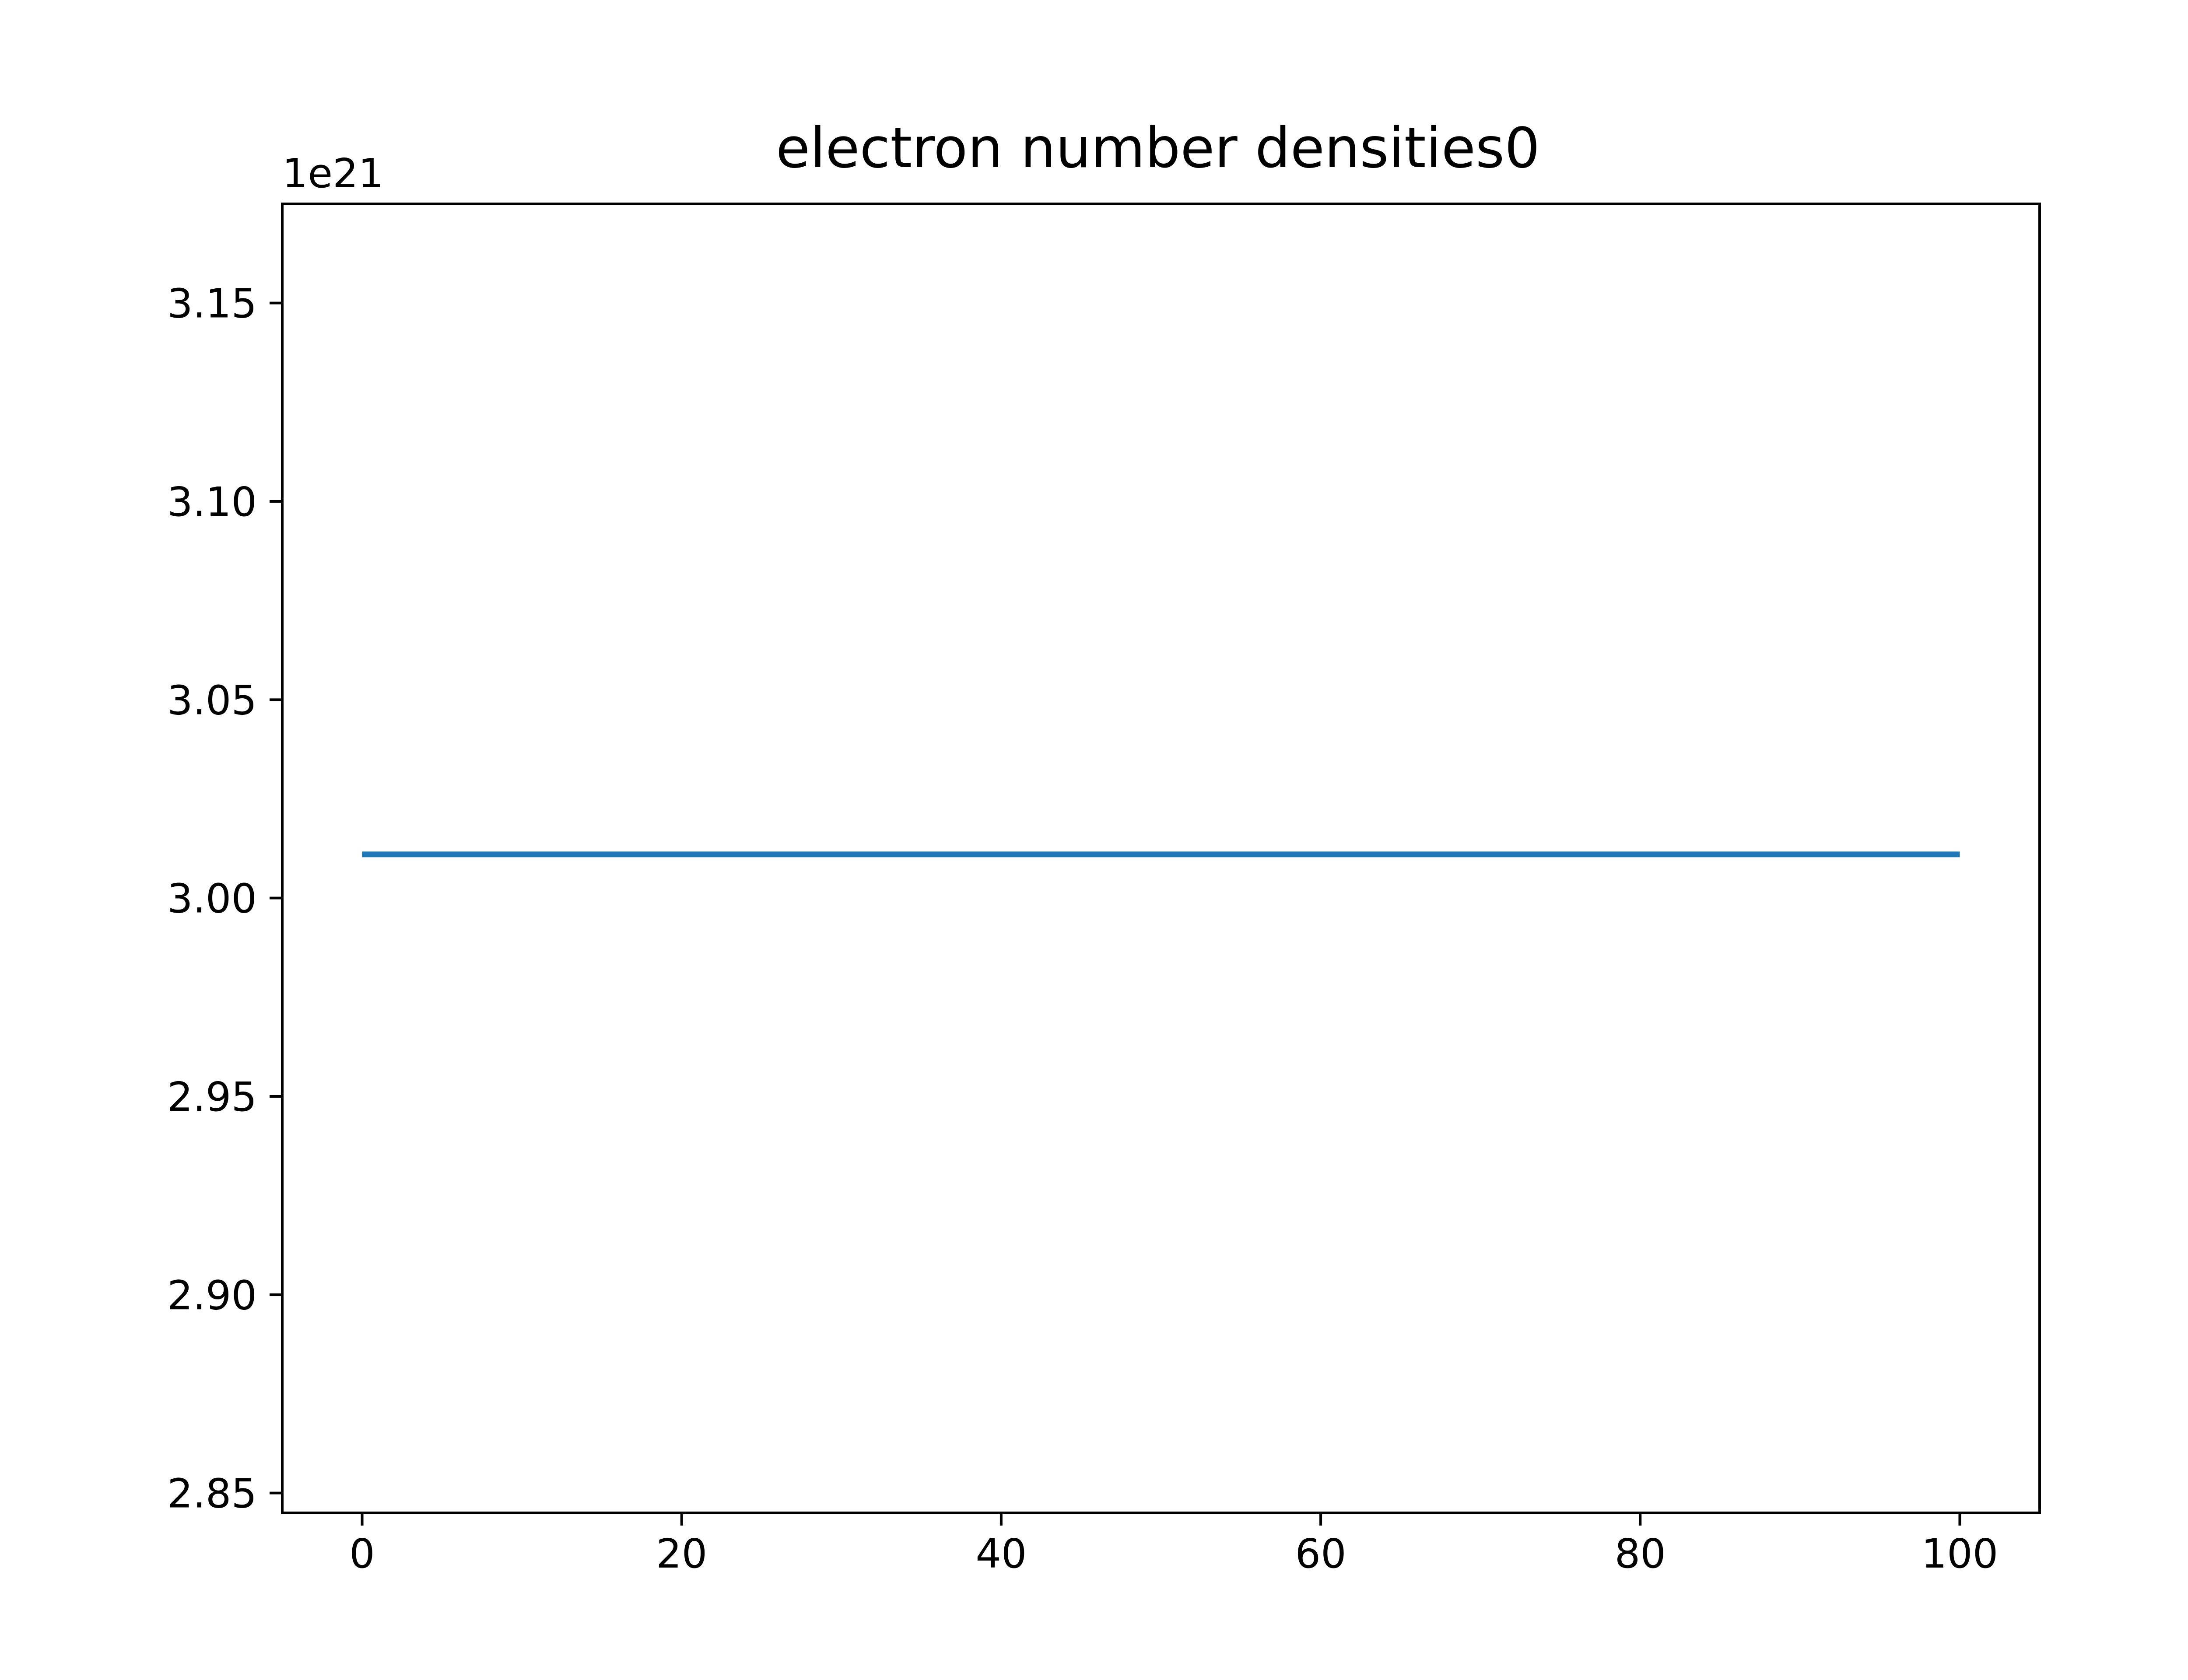 The width and height of the screenshot is (2188, 1680). What do you see at coordinates (1320, 1553) in the screenshot?
I see `x-tick-label: 60` at bounding box center [1320, 1553].